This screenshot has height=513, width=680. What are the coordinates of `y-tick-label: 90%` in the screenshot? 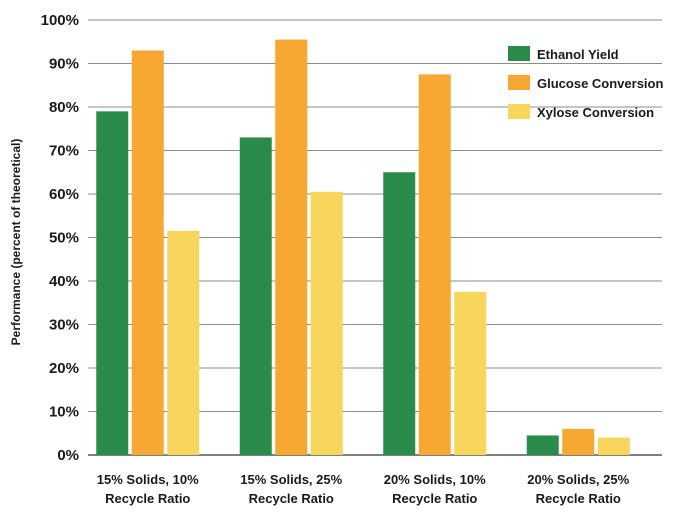 It's located at (64, 64).